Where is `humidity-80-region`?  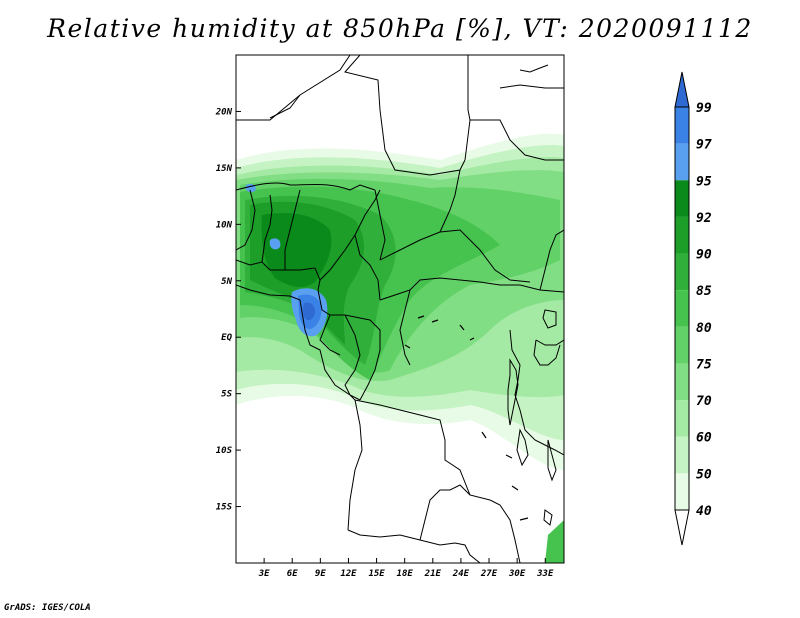 humidity-80-region is located at coordinates (554, 541).